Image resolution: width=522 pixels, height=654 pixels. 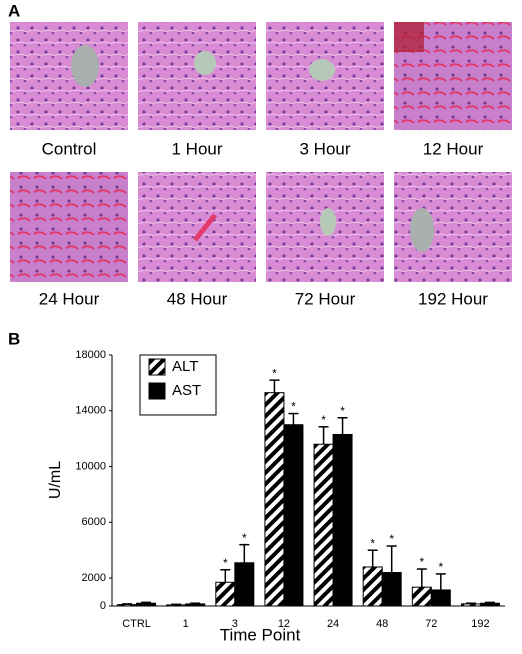 I want to click on caption: 3 Hour, so click(x=324, y=148).